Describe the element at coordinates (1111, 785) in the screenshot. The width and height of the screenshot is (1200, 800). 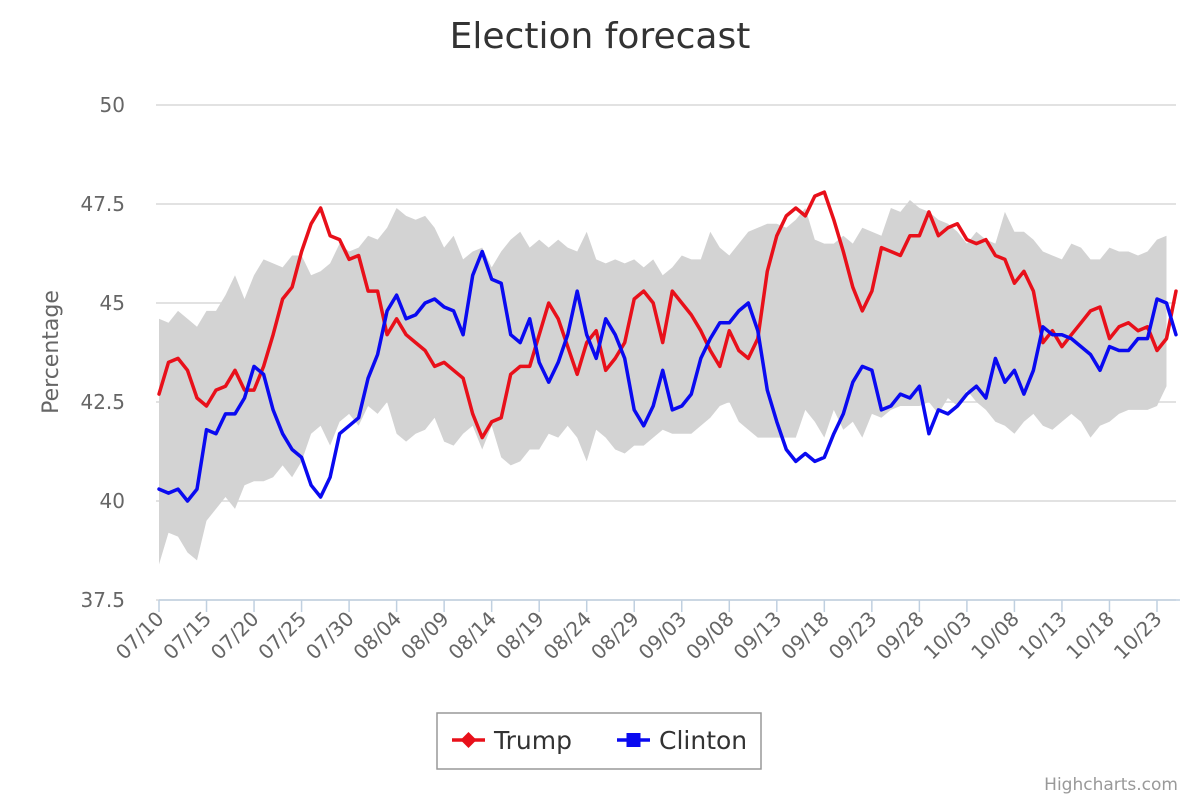
I see `credits-link: Highcharts.com` at that location.